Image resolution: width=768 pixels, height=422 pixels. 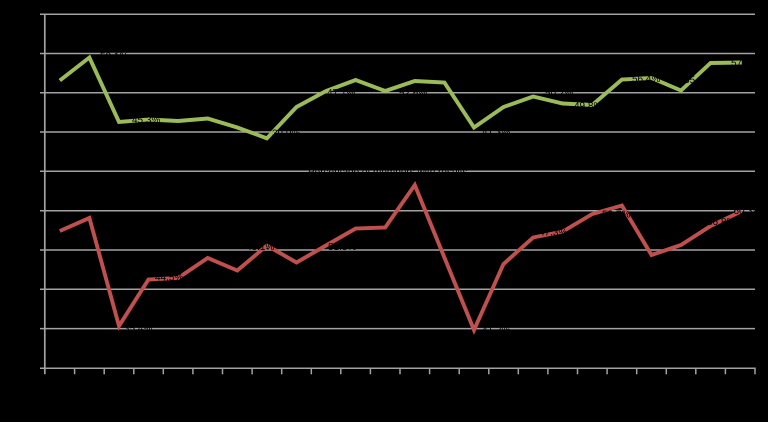 I want to click on svg-text: 56.4%, so click(x=646, y=79).